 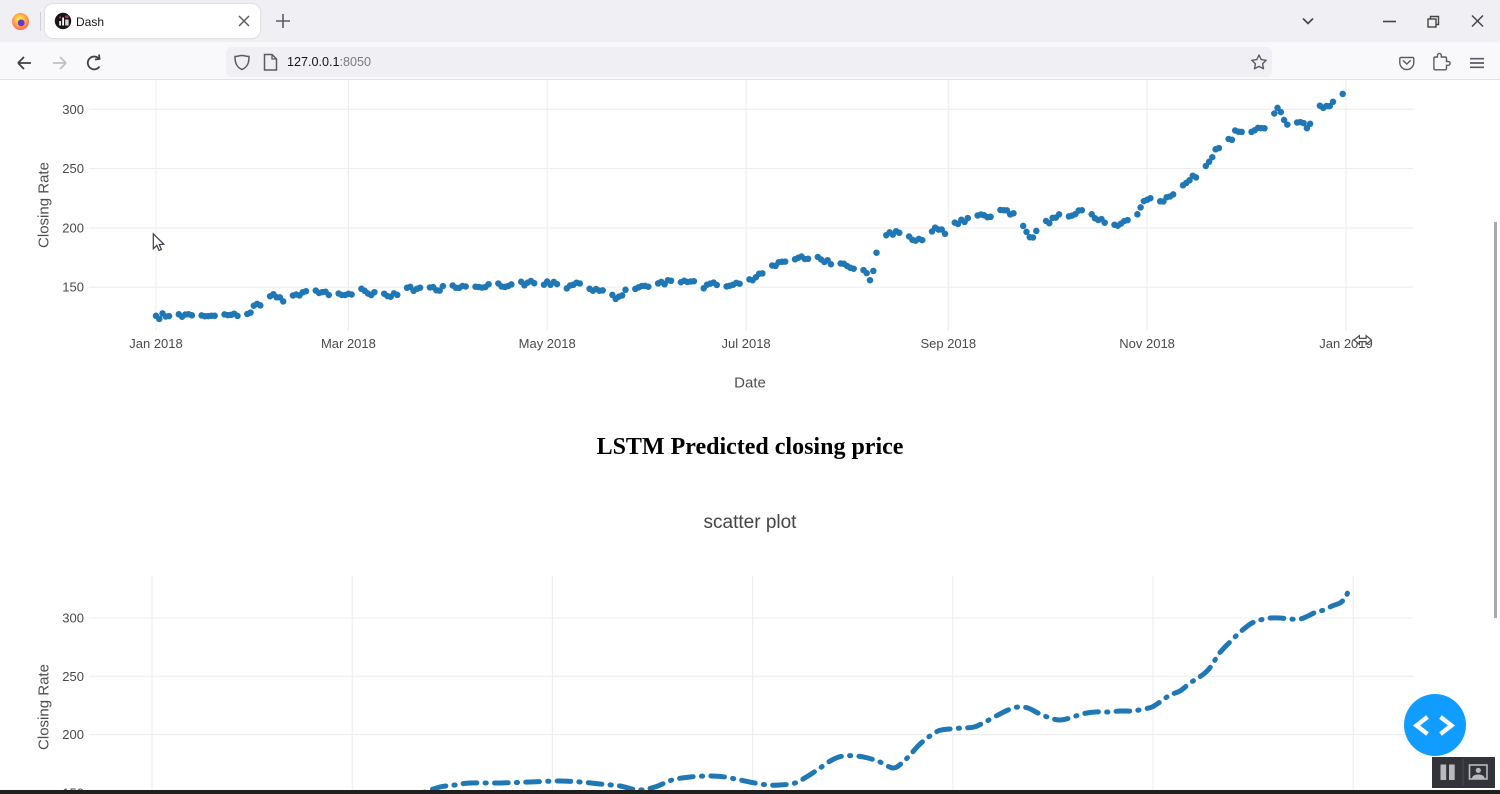 I want to click on svg-text: May 2018, so click(x=547, y=343).